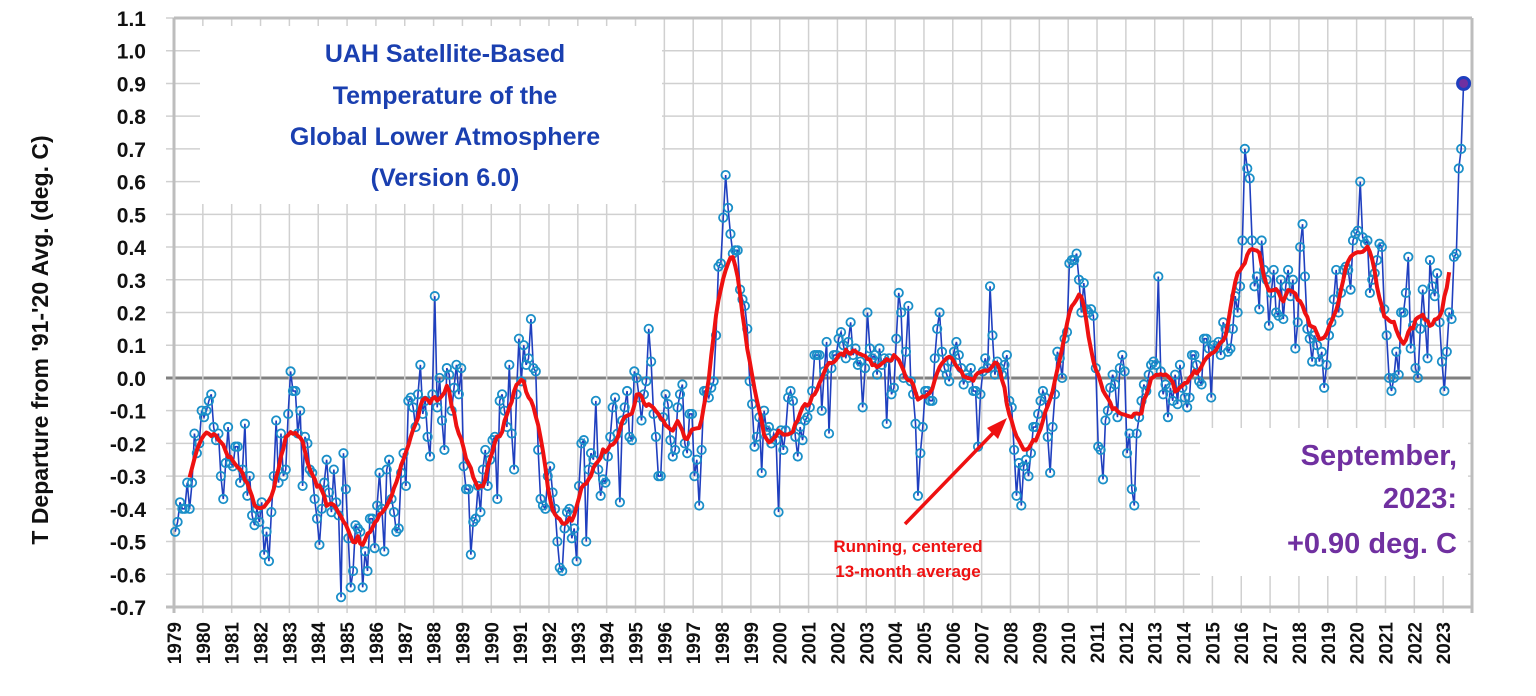 This screenshot has height=696, width=1536. I want to click on x-tick-label: 1985, so click(348, 643).